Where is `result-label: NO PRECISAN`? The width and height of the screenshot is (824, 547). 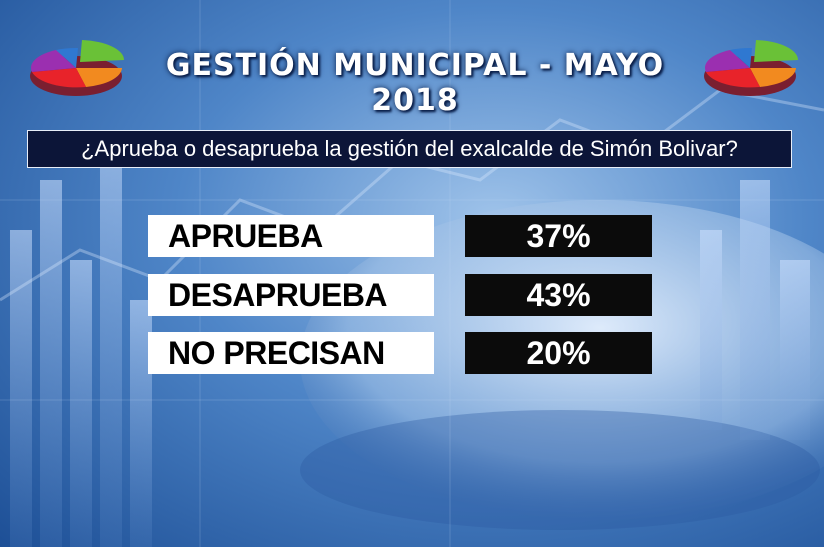 result-label: NO PRECISAN is located at coordinates (291, 353).